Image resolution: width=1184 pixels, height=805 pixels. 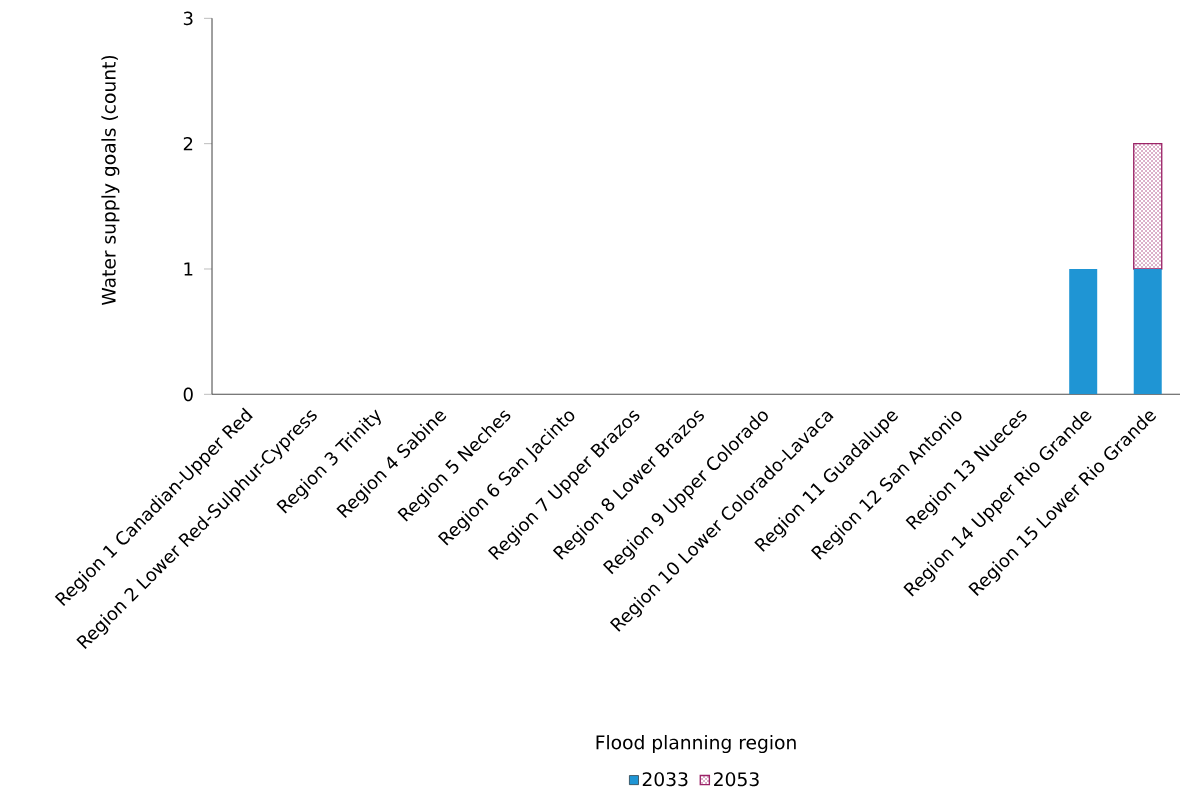 What do you see at coordinates (736, 779) in the screenshot?
I see `legend-label: 2053` at bounding box center [736, 779].